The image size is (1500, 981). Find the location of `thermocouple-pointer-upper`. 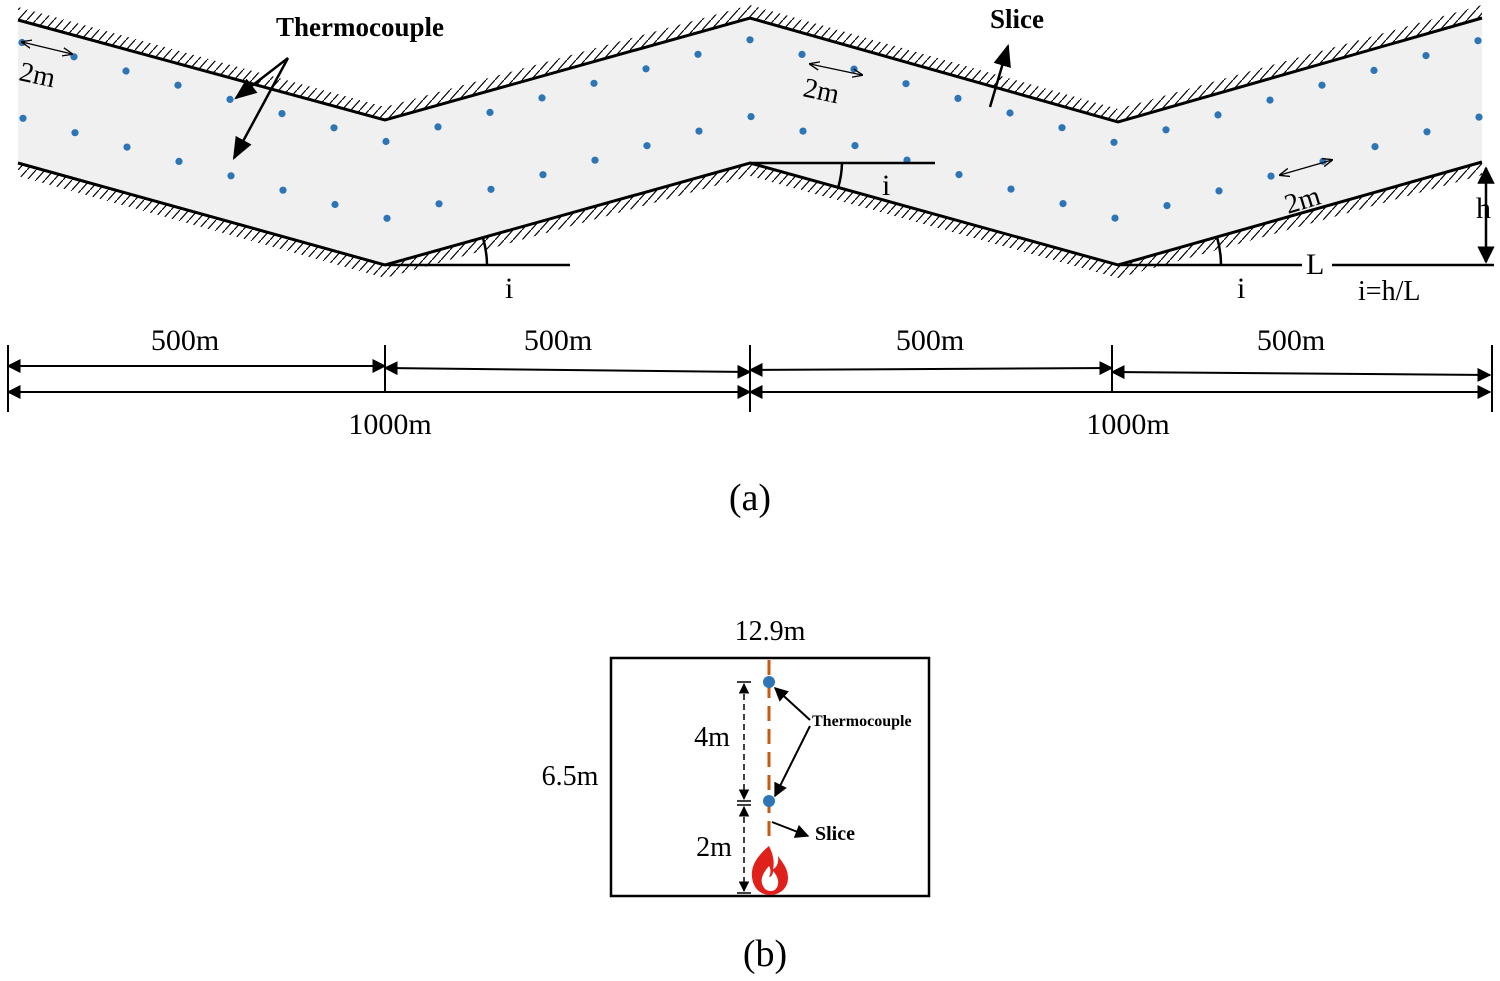

thermocouple-pointer-upper is located at coordinates (261, 78).